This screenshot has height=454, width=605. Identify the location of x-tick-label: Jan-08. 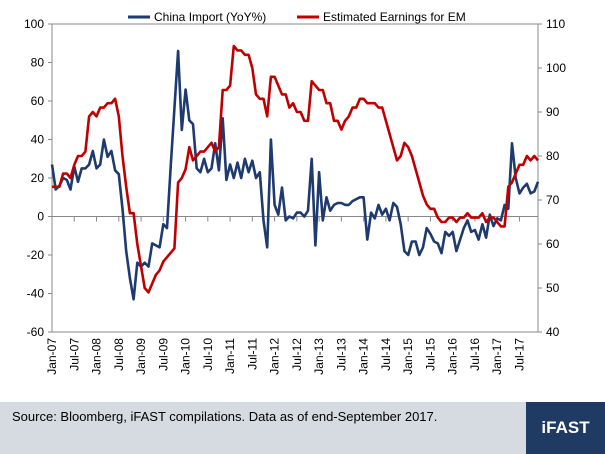
(97, 356).